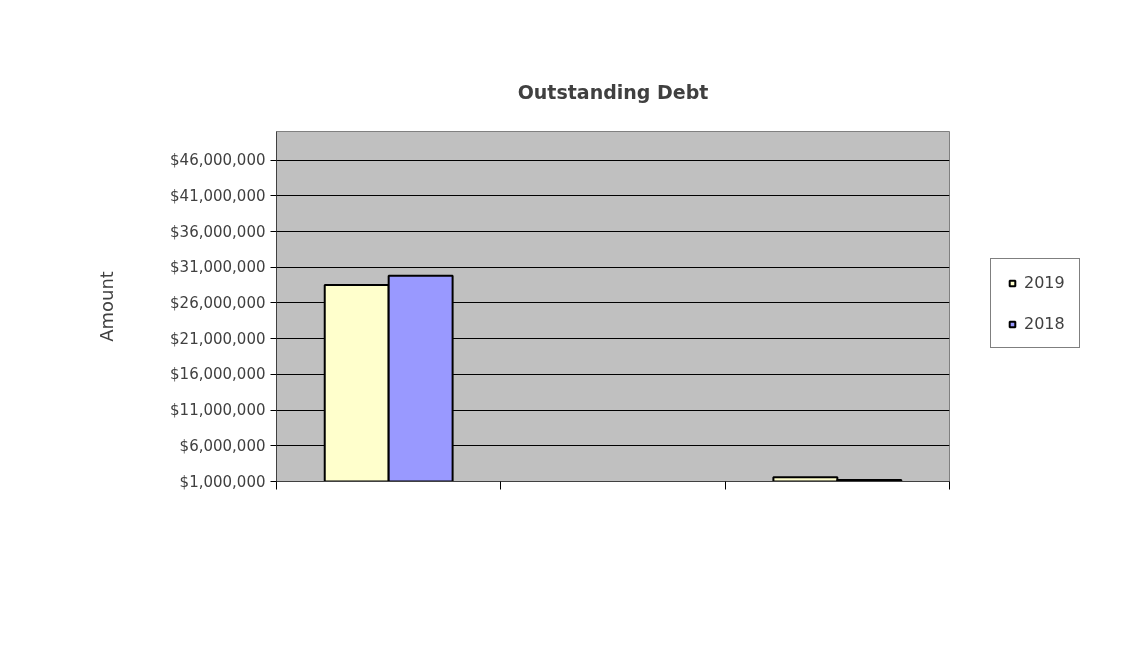 The height and width of the screenshot is (660, 1140). What do you see at coordinates (218, 410) in the screenshot?
I see `y-tick-label: $11,000,000` at bounding box center [218, 410].